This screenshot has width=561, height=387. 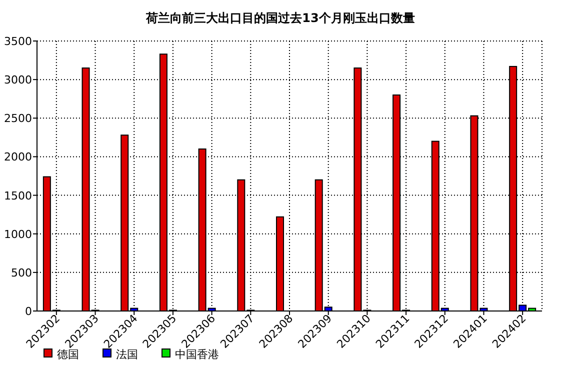 I want to click on legend-label: 德国, so click(x=68, y=354).